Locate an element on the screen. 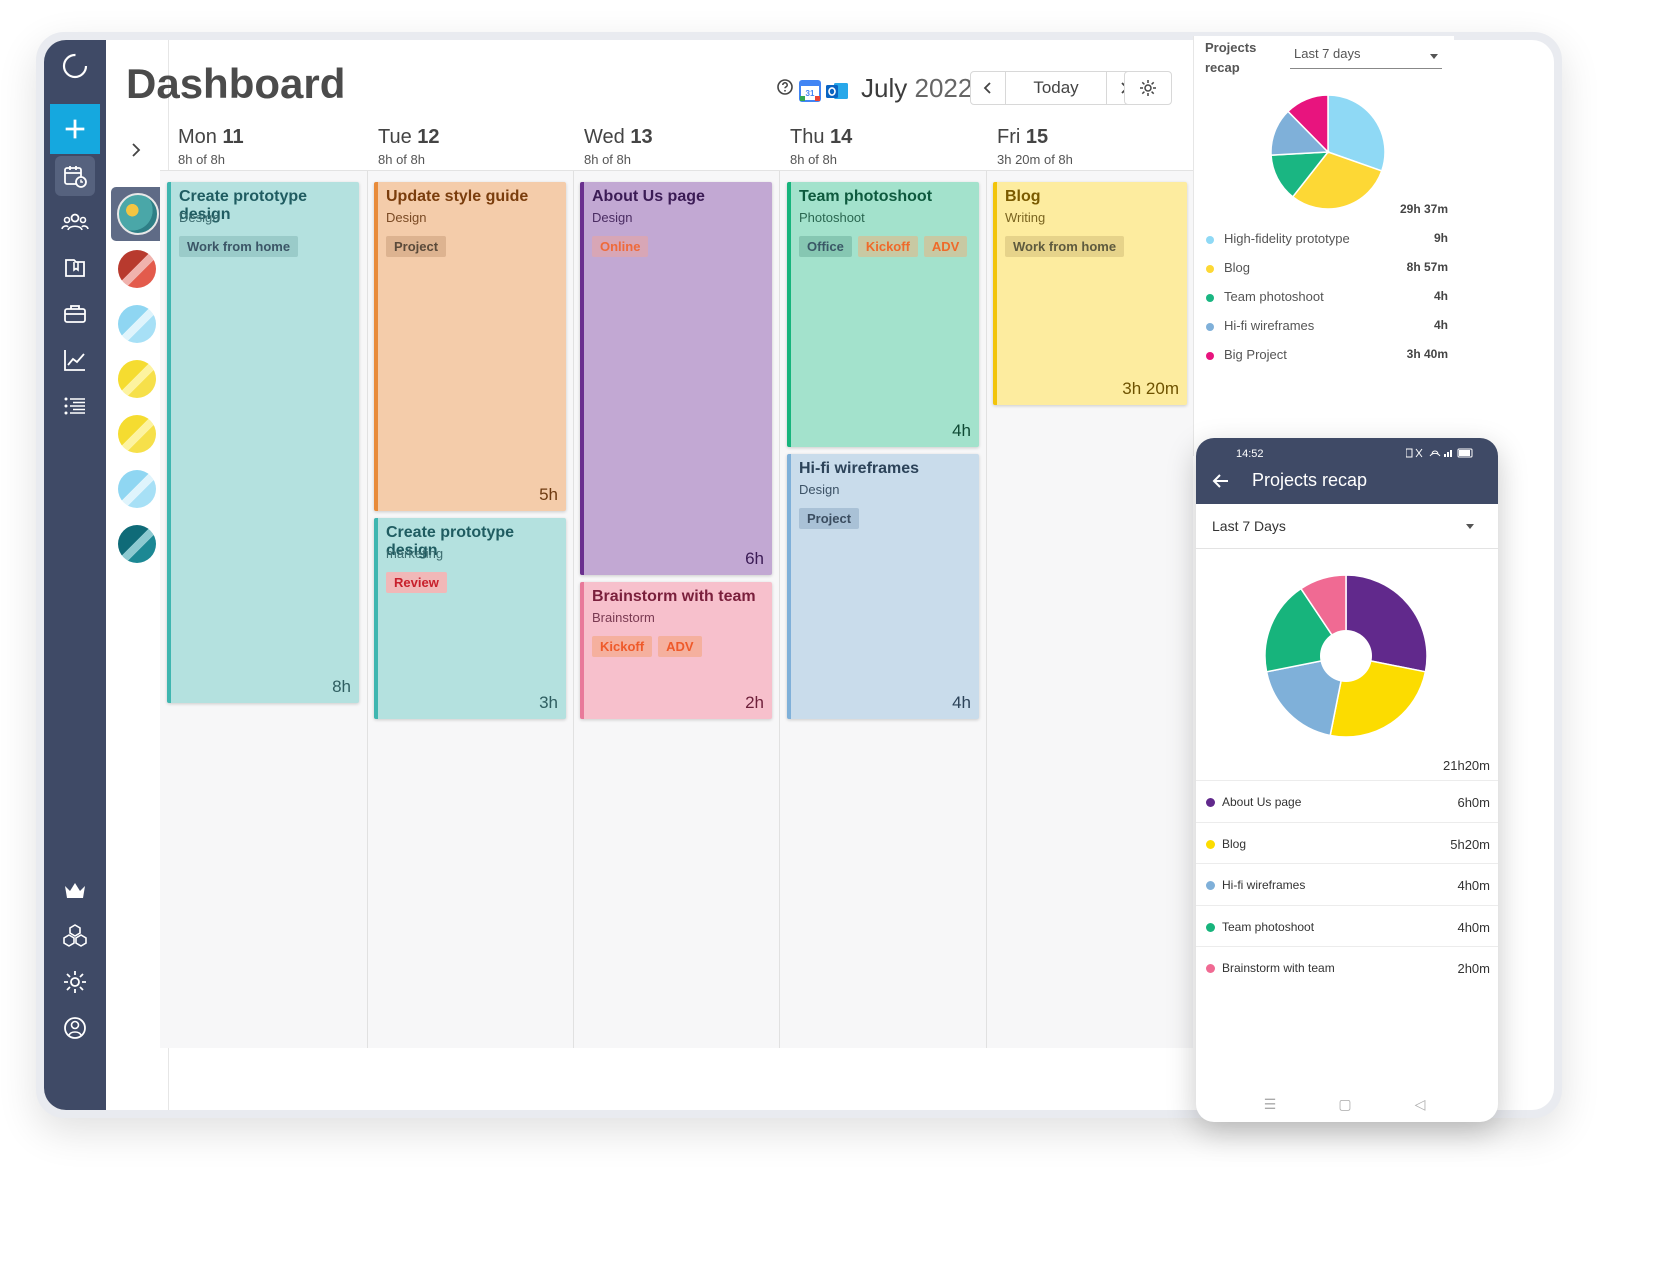 The width and height of the screenshot is (1670, 1275). mobile-range-value: Last 7 Days is located at coordinates (1249, 526).